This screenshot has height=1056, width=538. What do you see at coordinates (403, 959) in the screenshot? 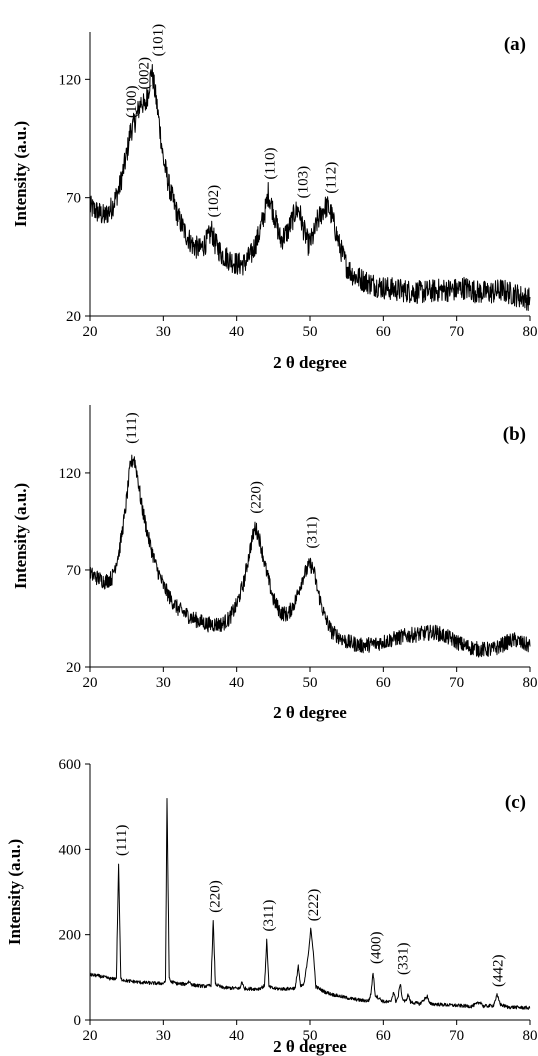
I see `peak-annotation: (331)` at bounding box center [403, 959].